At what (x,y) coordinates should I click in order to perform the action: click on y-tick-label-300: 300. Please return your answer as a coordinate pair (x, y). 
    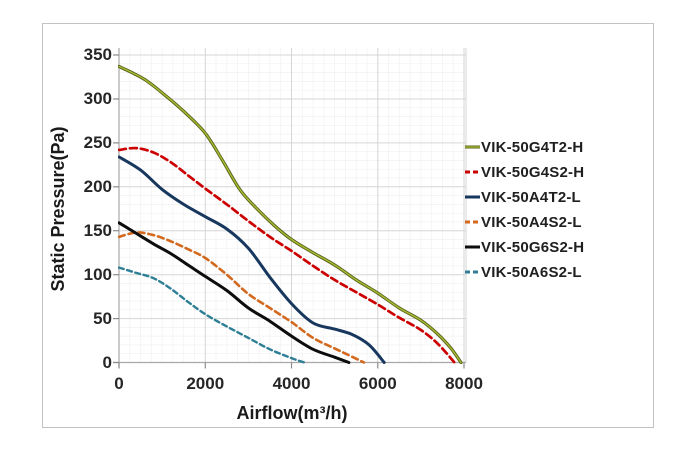
    Looking at the image, I should click on (97, 98).